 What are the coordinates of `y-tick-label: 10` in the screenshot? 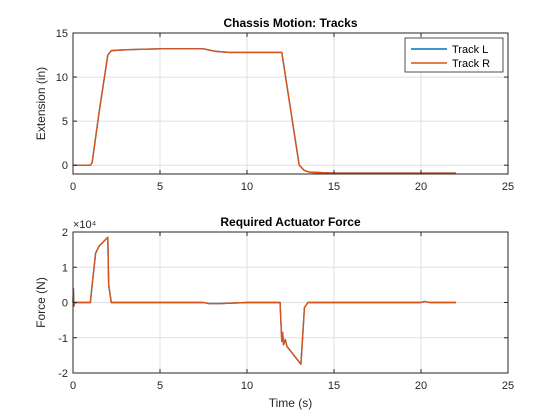 It's located at (62, 78).